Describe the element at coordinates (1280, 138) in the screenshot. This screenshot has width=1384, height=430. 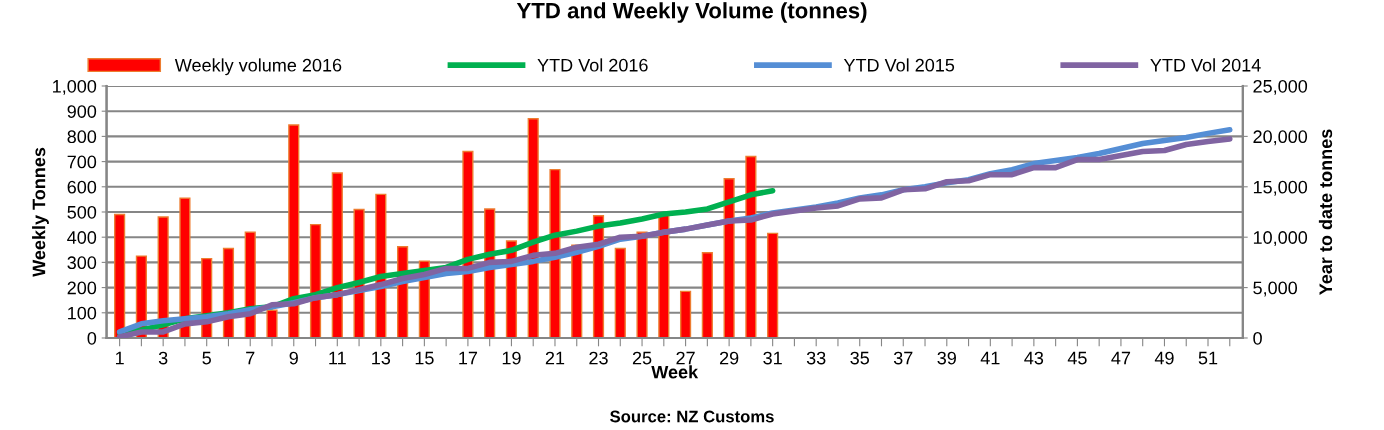
I see `y2-tick-label: 20,000` at that location.